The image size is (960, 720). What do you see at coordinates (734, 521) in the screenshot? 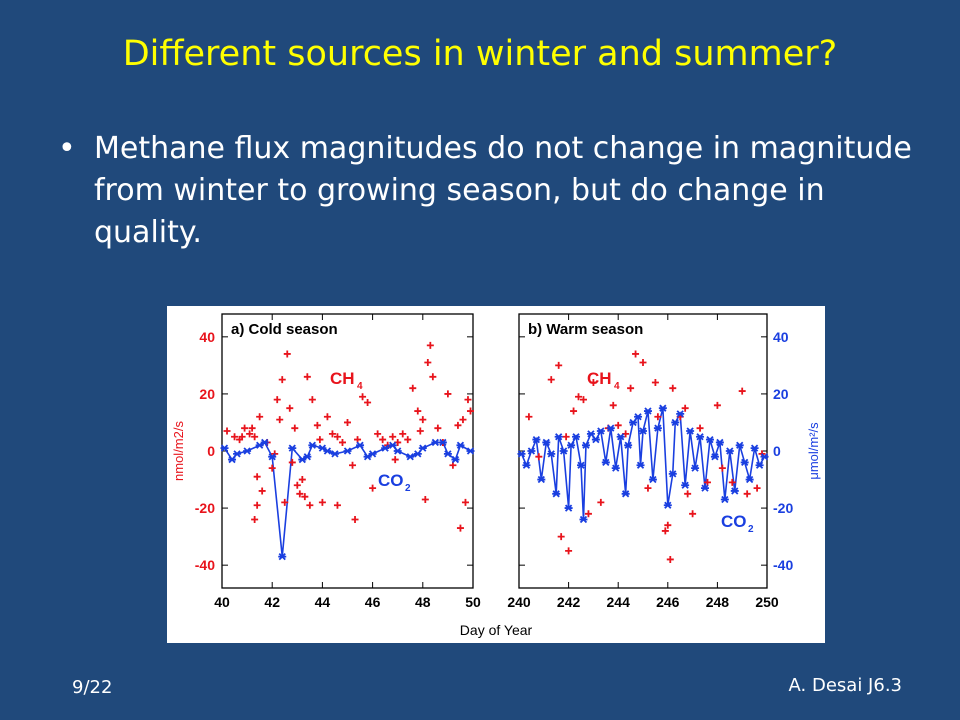
I see `co2-label: CO` at bounding box center [734, 521].